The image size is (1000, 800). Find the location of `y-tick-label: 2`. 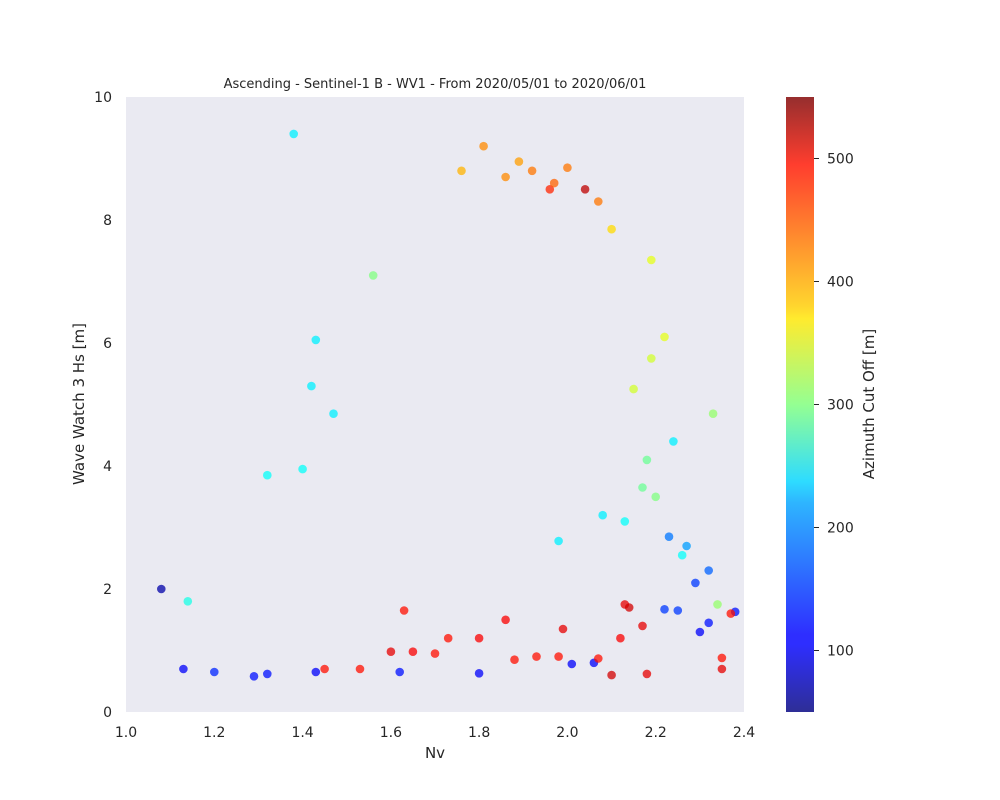

y-tick-label: 2 is located at coordinates (107, 590).